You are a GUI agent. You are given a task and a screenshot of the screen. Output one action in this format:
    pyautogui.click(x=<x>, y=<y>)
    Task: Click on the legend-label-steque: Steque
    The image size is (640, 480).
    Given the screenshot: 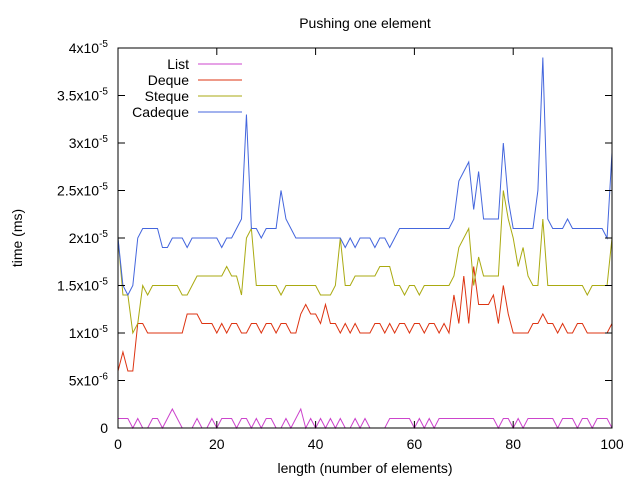 What is the action you would take?
    pyautogui.click(x=167, y=96)
    